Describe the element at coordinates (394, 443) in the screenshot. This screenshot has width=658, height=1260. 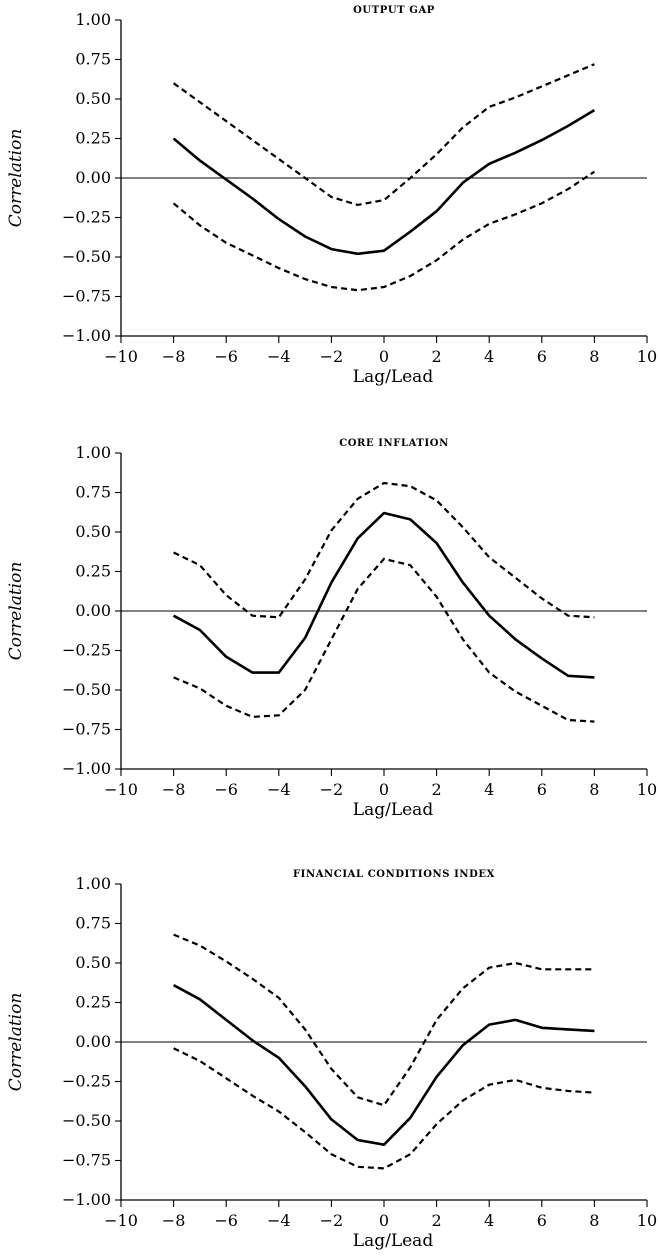
I see `chart-title: CORE INFLATION` at that location.